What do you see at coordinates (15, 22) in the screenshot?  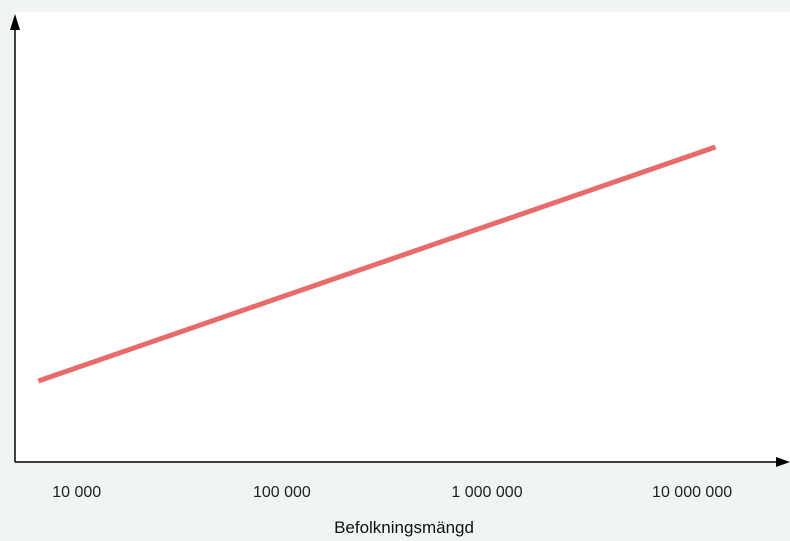 I see `y-axis-arrow` at bounding box center [15, 22].